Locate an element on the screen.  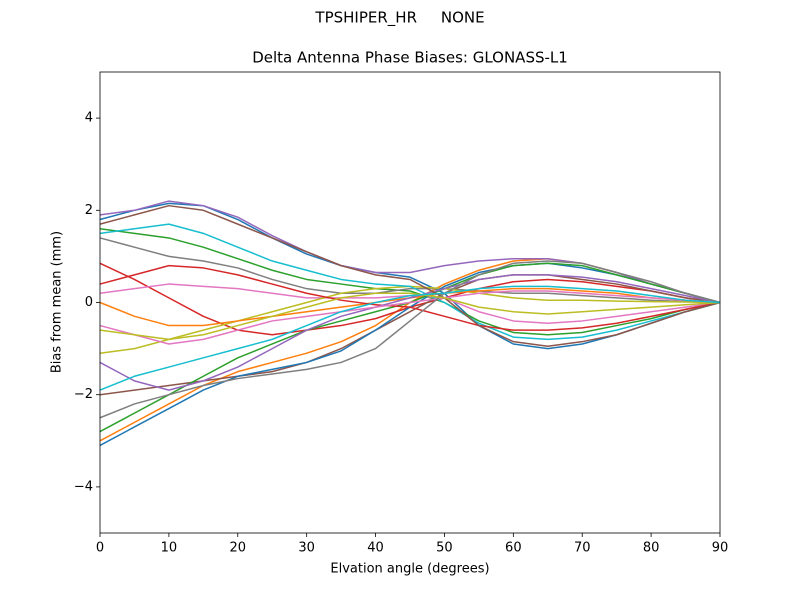
y-tick-label: 0 is located at coordinates (89, 302).